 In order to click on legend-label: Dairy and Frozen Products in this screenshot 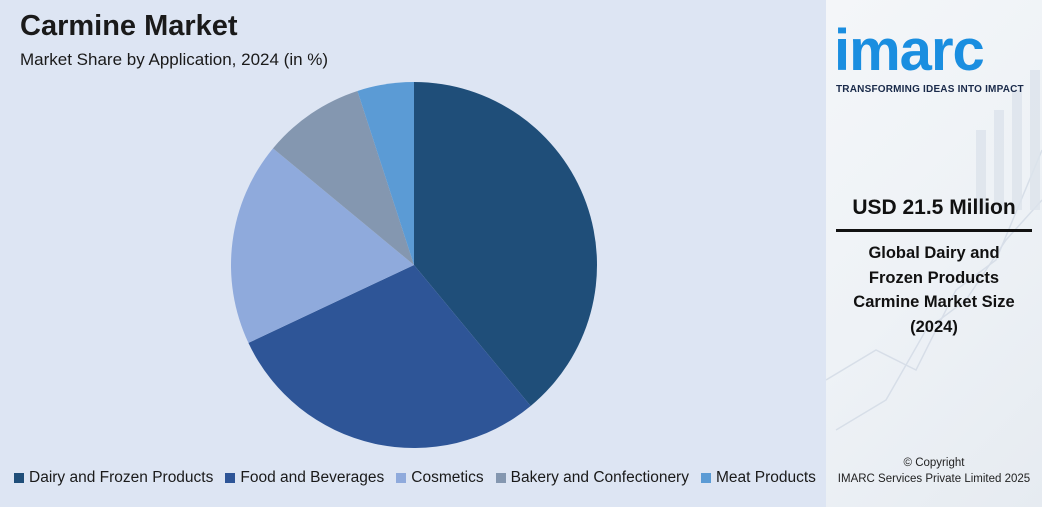, I will do `click(121, 477)`.